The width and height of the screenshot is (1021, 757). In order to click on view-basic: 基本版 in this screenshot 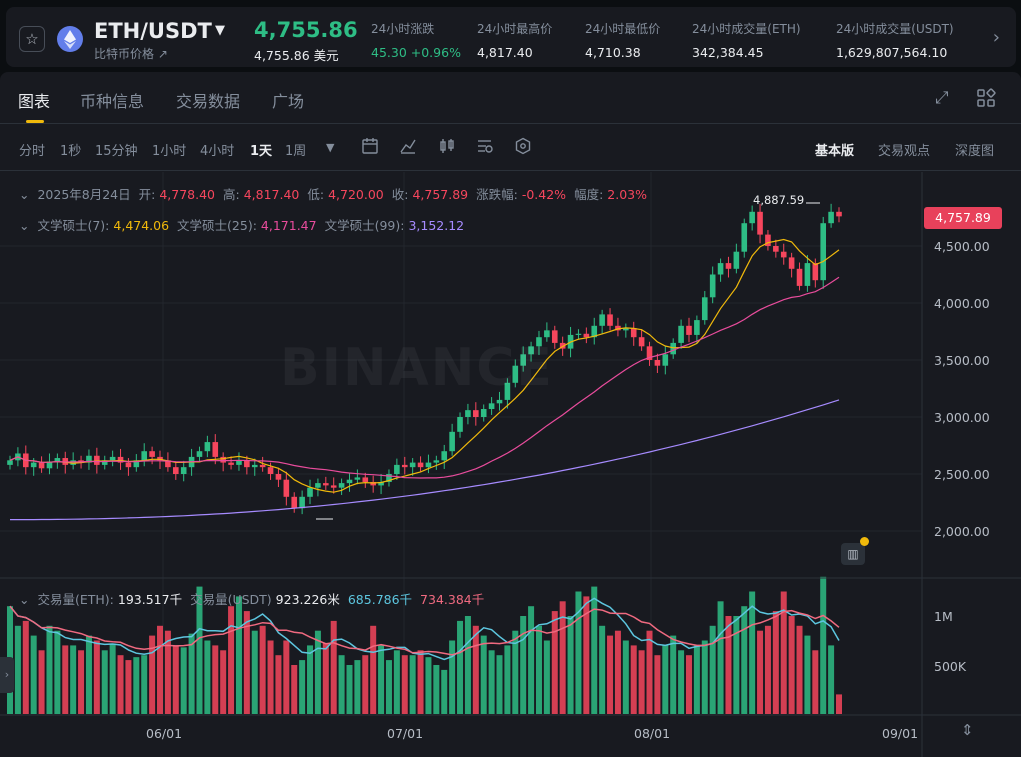, I will do `click(835, 151)`.